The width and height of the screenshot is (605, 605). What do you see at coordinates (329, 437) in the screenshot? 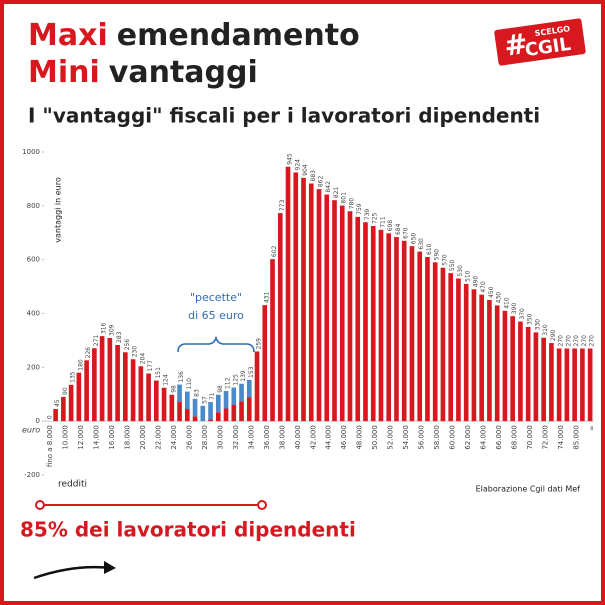
I see `x-tick-label: 44.000` at bounding box center [329, 437].